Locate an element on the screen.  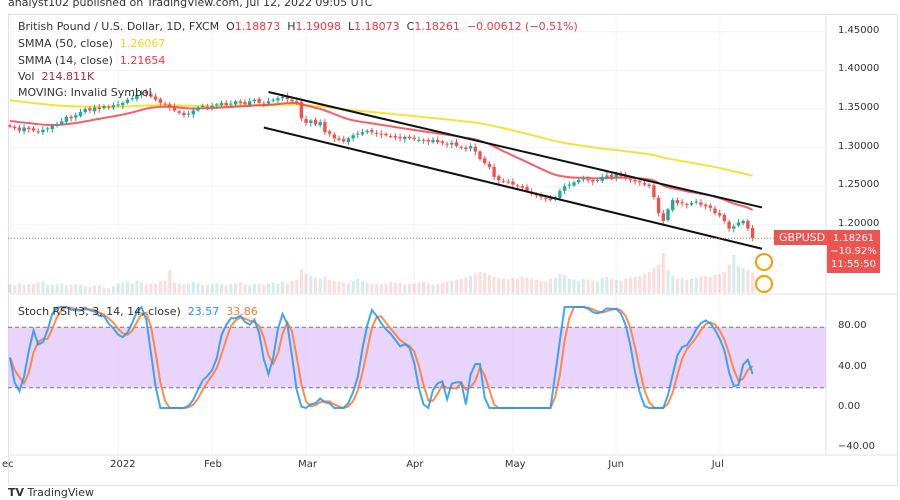
stoch-d-value: 33.86 is located at coordinates (242, 311).